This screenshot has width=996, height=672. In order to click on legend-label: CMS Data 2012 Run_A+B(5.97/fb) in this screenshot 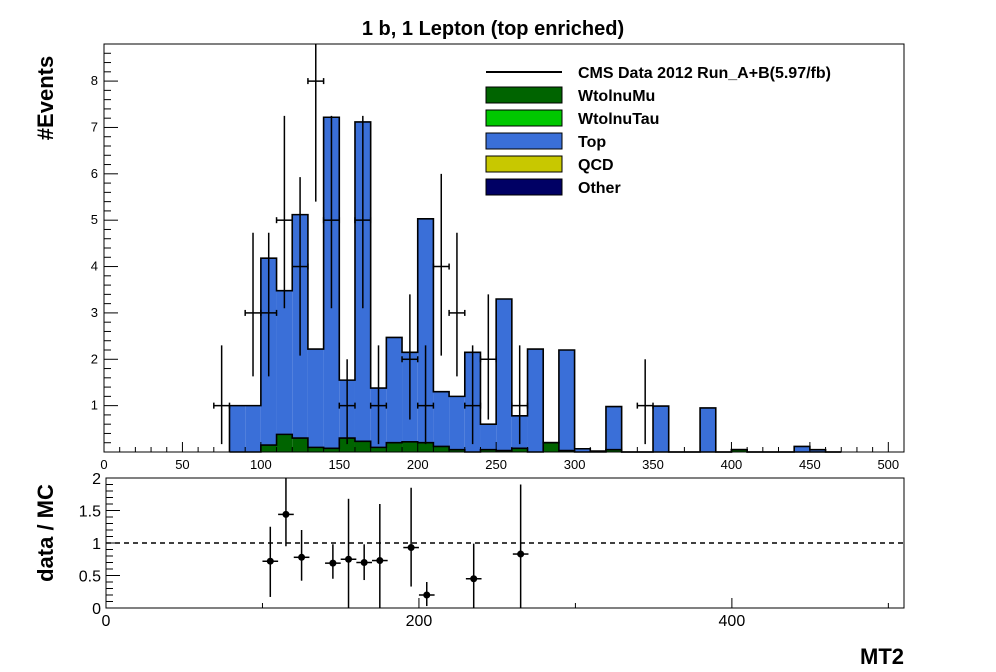, I will do `click(704, 73)`.